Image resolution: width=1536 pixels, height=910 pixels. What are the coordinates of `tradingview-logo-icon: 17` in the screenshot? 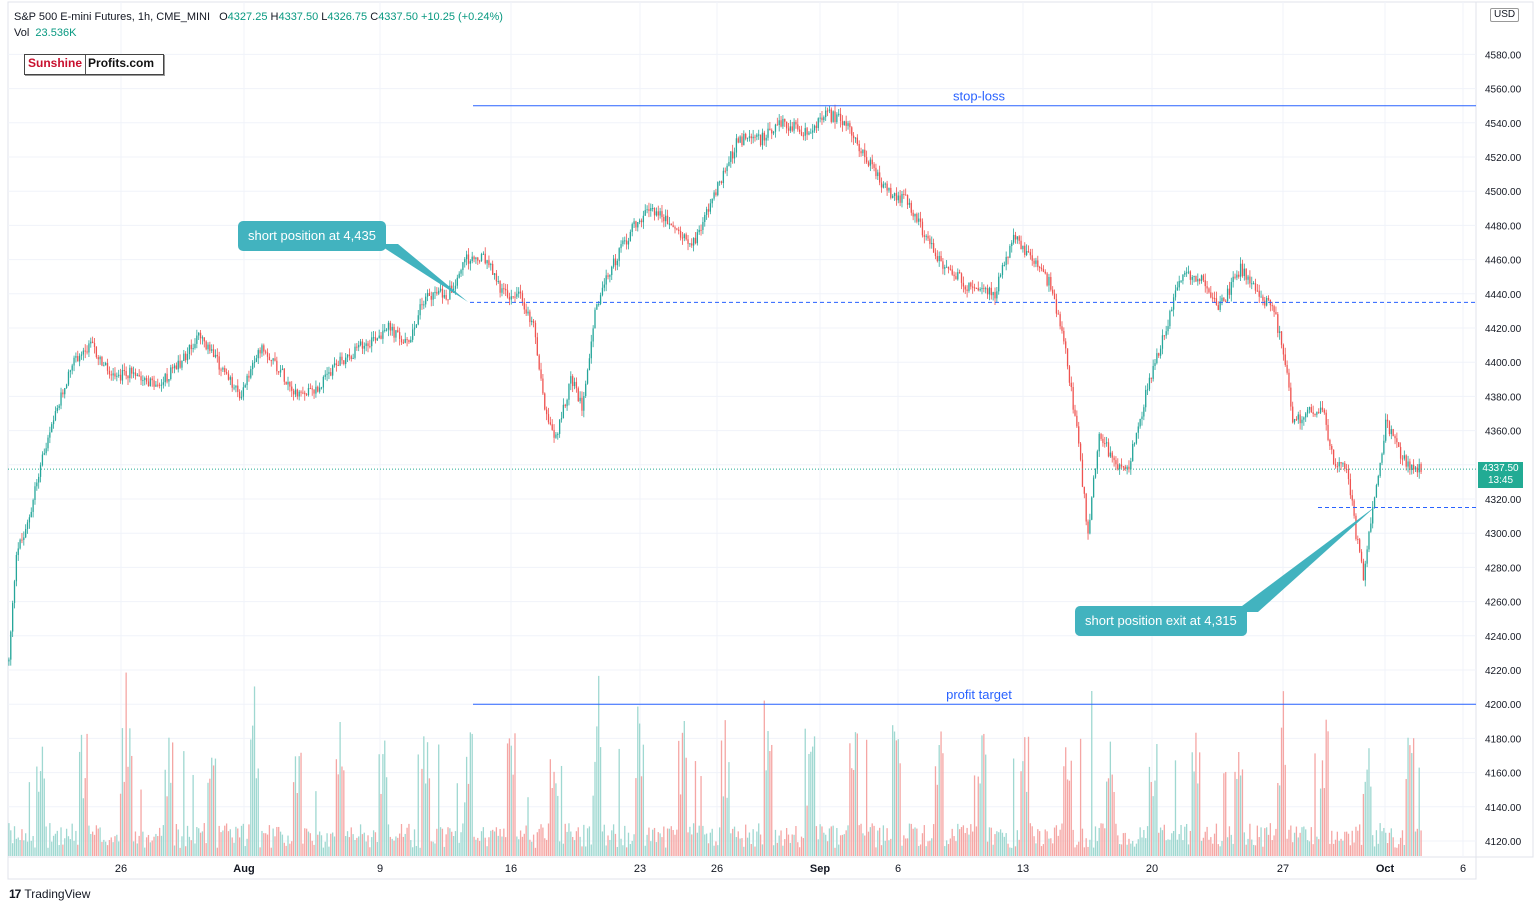 It's located at (15, 894).